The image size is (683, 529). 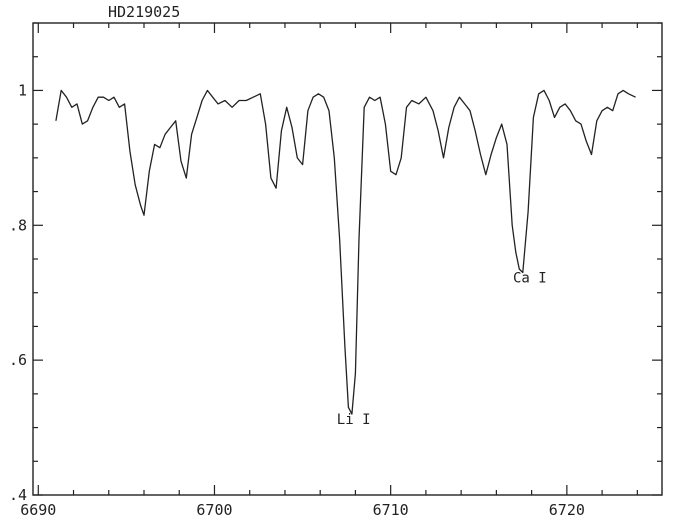 What do you see at coordinates (567, 510) in the screenshot?
I see `x-tick-label: 6720` at bounding box center [567, 510].